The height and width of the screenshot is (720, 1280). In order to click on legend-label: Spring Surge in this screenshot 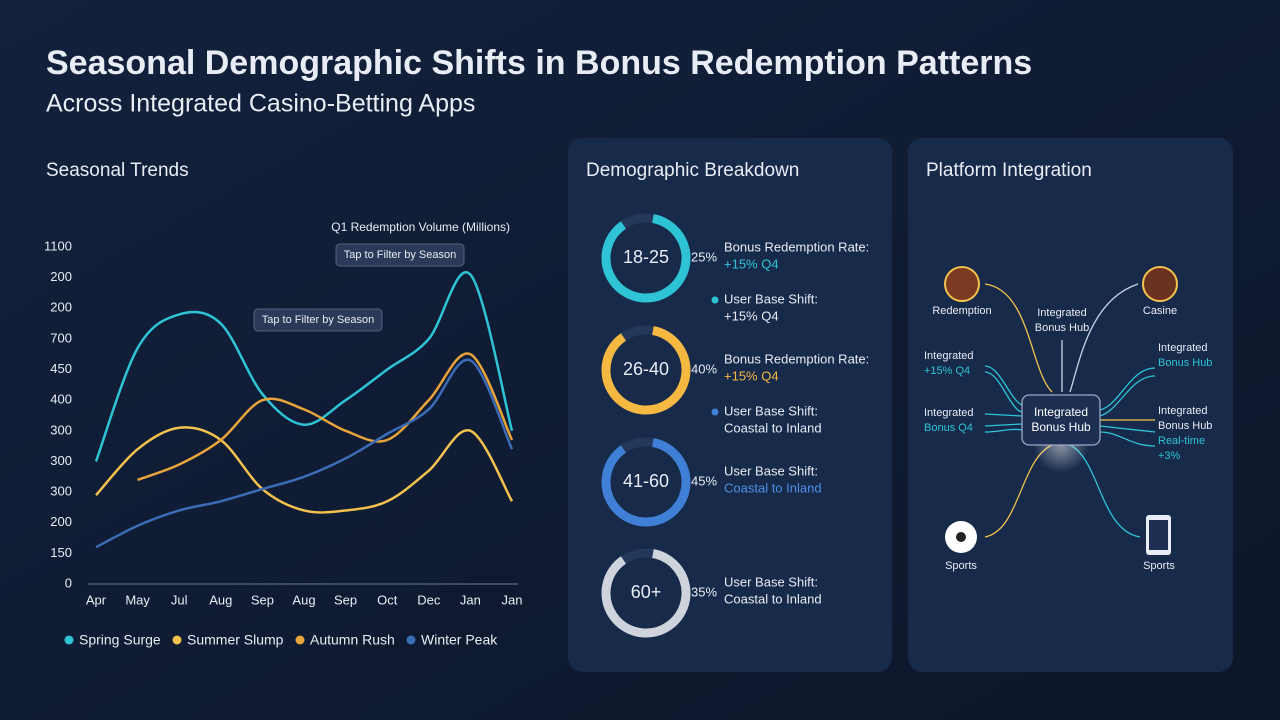, I will do `click(120, 640)`.